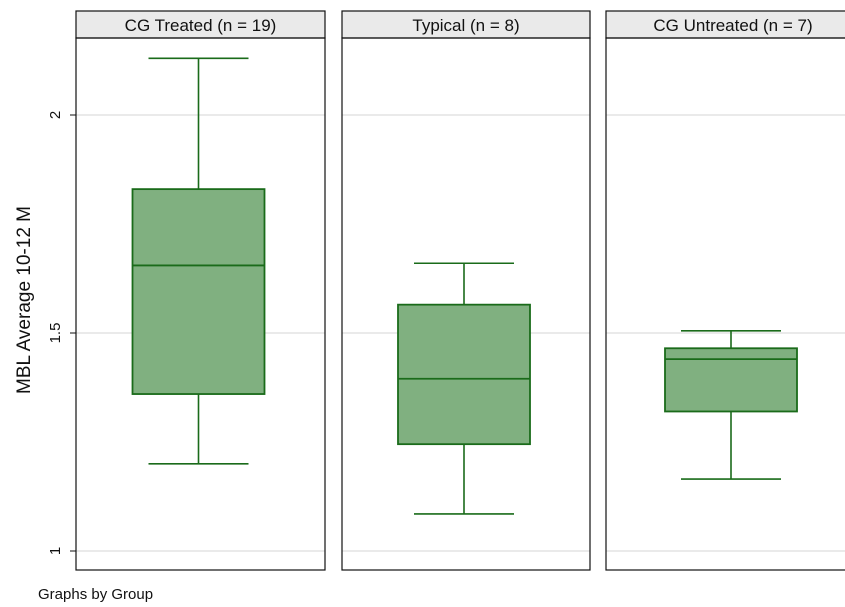 The height and width of the screenshot is (607, 845). What do you see at coordinates (55, 551) in the screenshot?
I see `y-tick-label: 1` at bounding box center [55, 551].